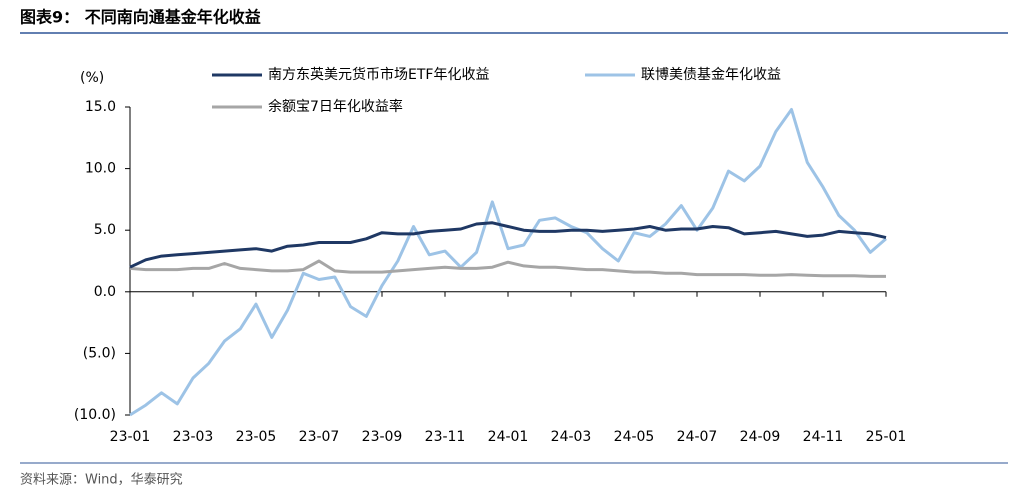 Image resolution: width=1024 pixels, height=500 pixels. What do you see at coordinates (100, 169) in the screenshot?
I see `y-tick-label: 10.0` at bounding box center [100, 169].